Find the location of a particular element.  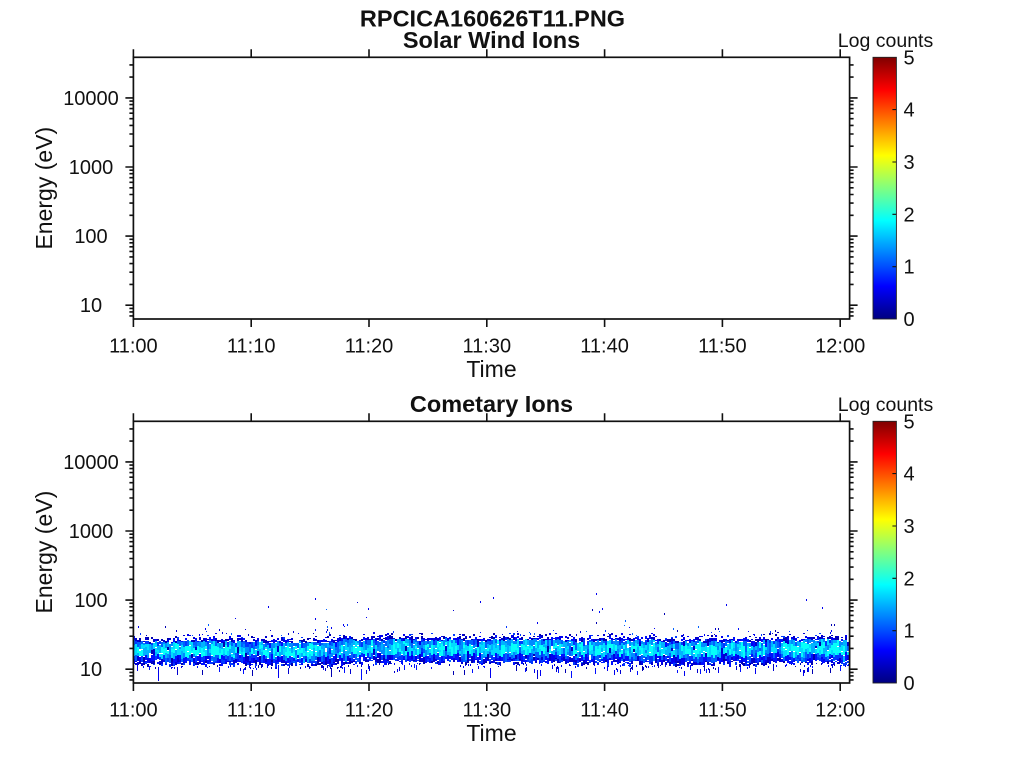

svg-text: Solar Wind Ions is located at coordinates (491, 40).